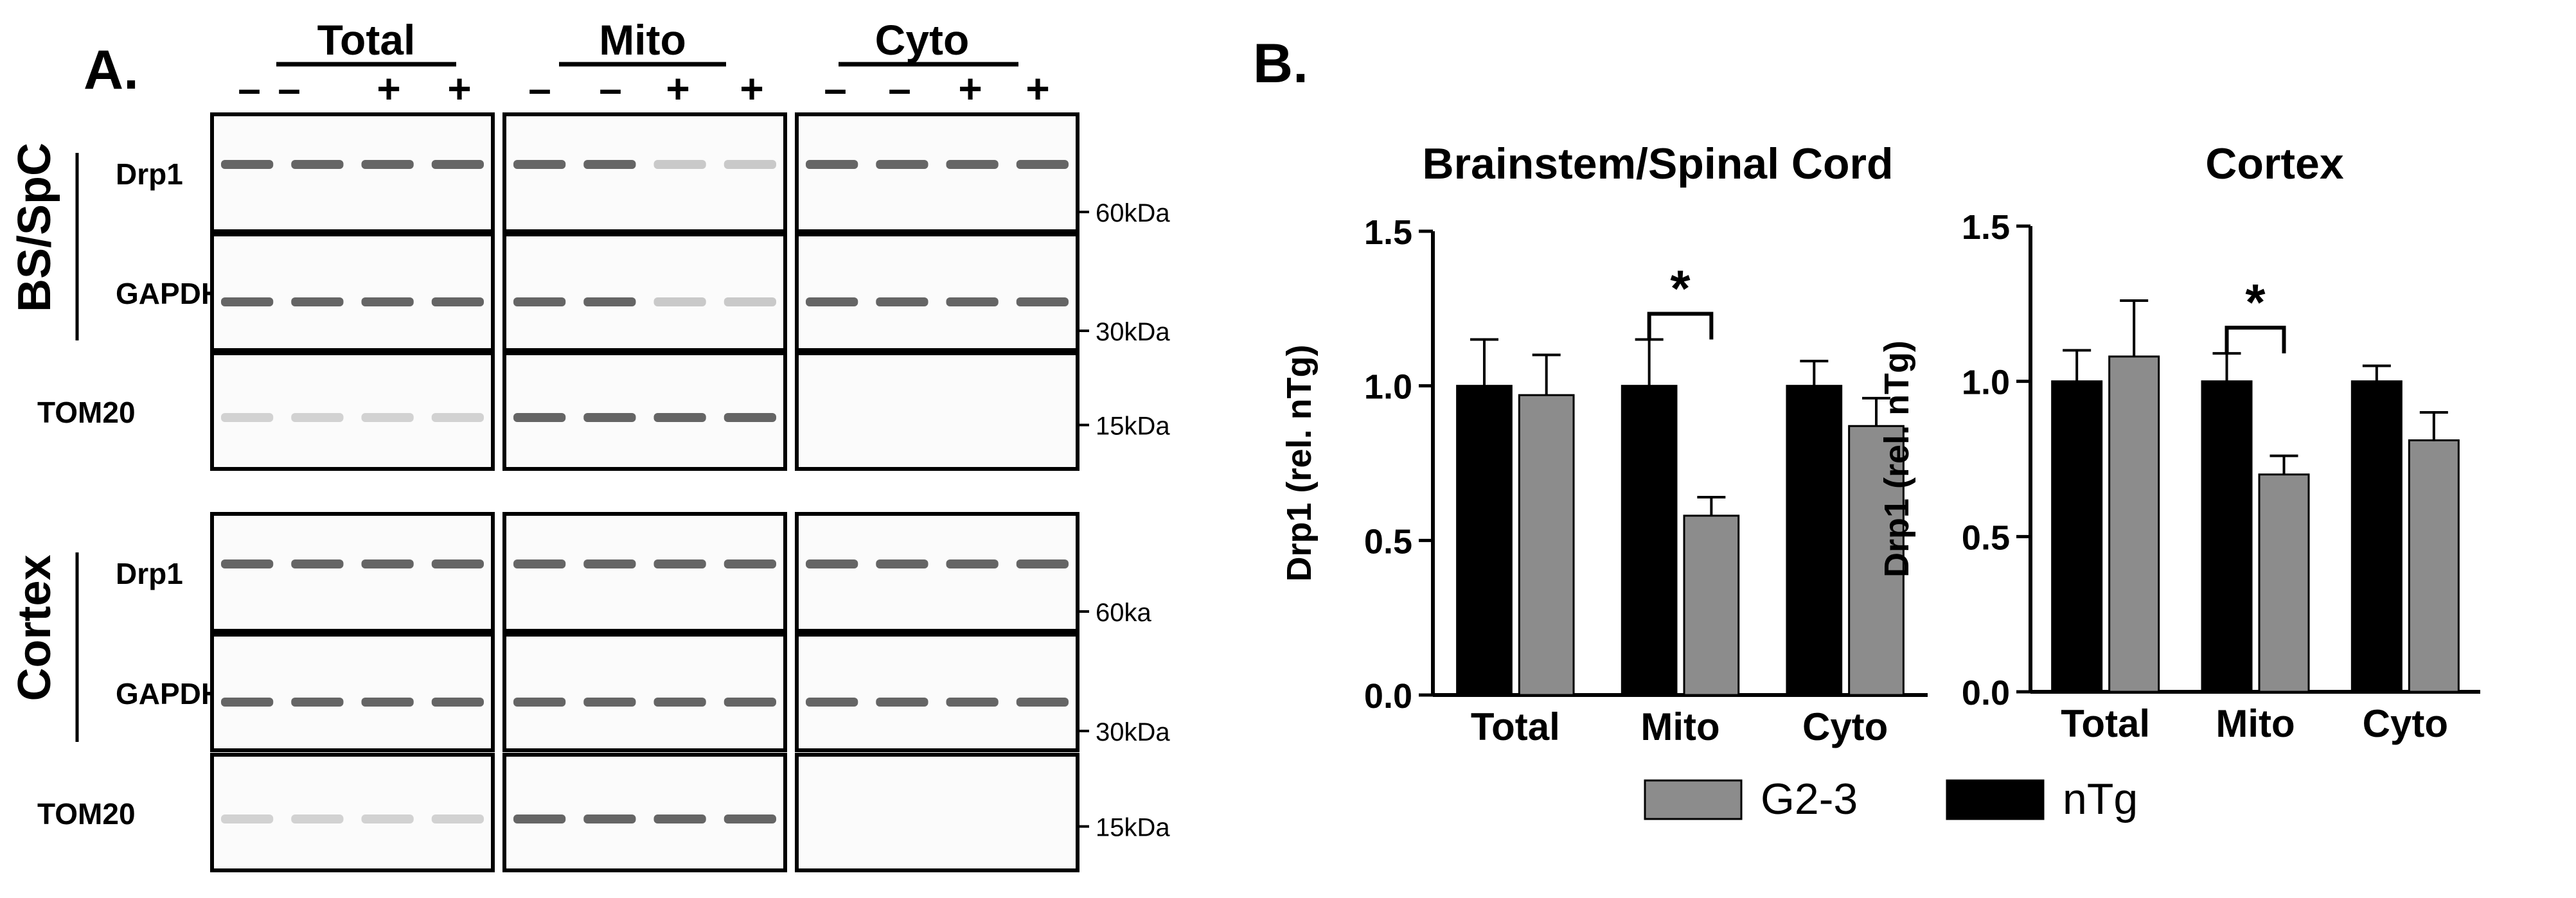 Image resolution: width=2576 pixels, height=898 pixels. What do you see at coordinates (1996, 799) in the screenshot?
I see `legend-swatch-ntg` at bounding box center [1996, 799].